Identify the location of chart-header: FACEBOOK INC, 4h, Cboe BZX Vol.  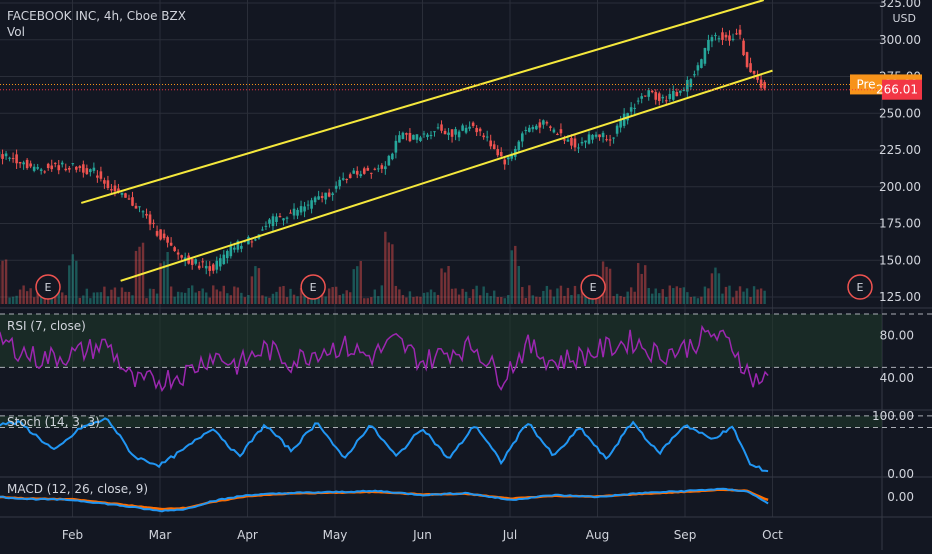
(96, 24).